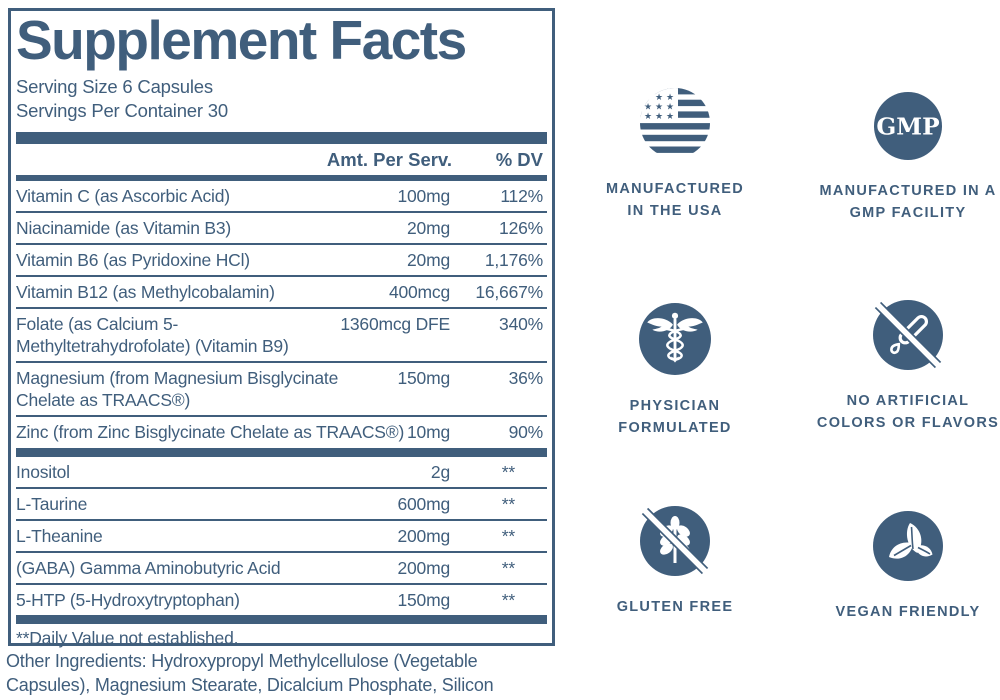 This screenshot has width=1000, height=700. I want to click on gmp-icon: GMP, so click(908, 126).